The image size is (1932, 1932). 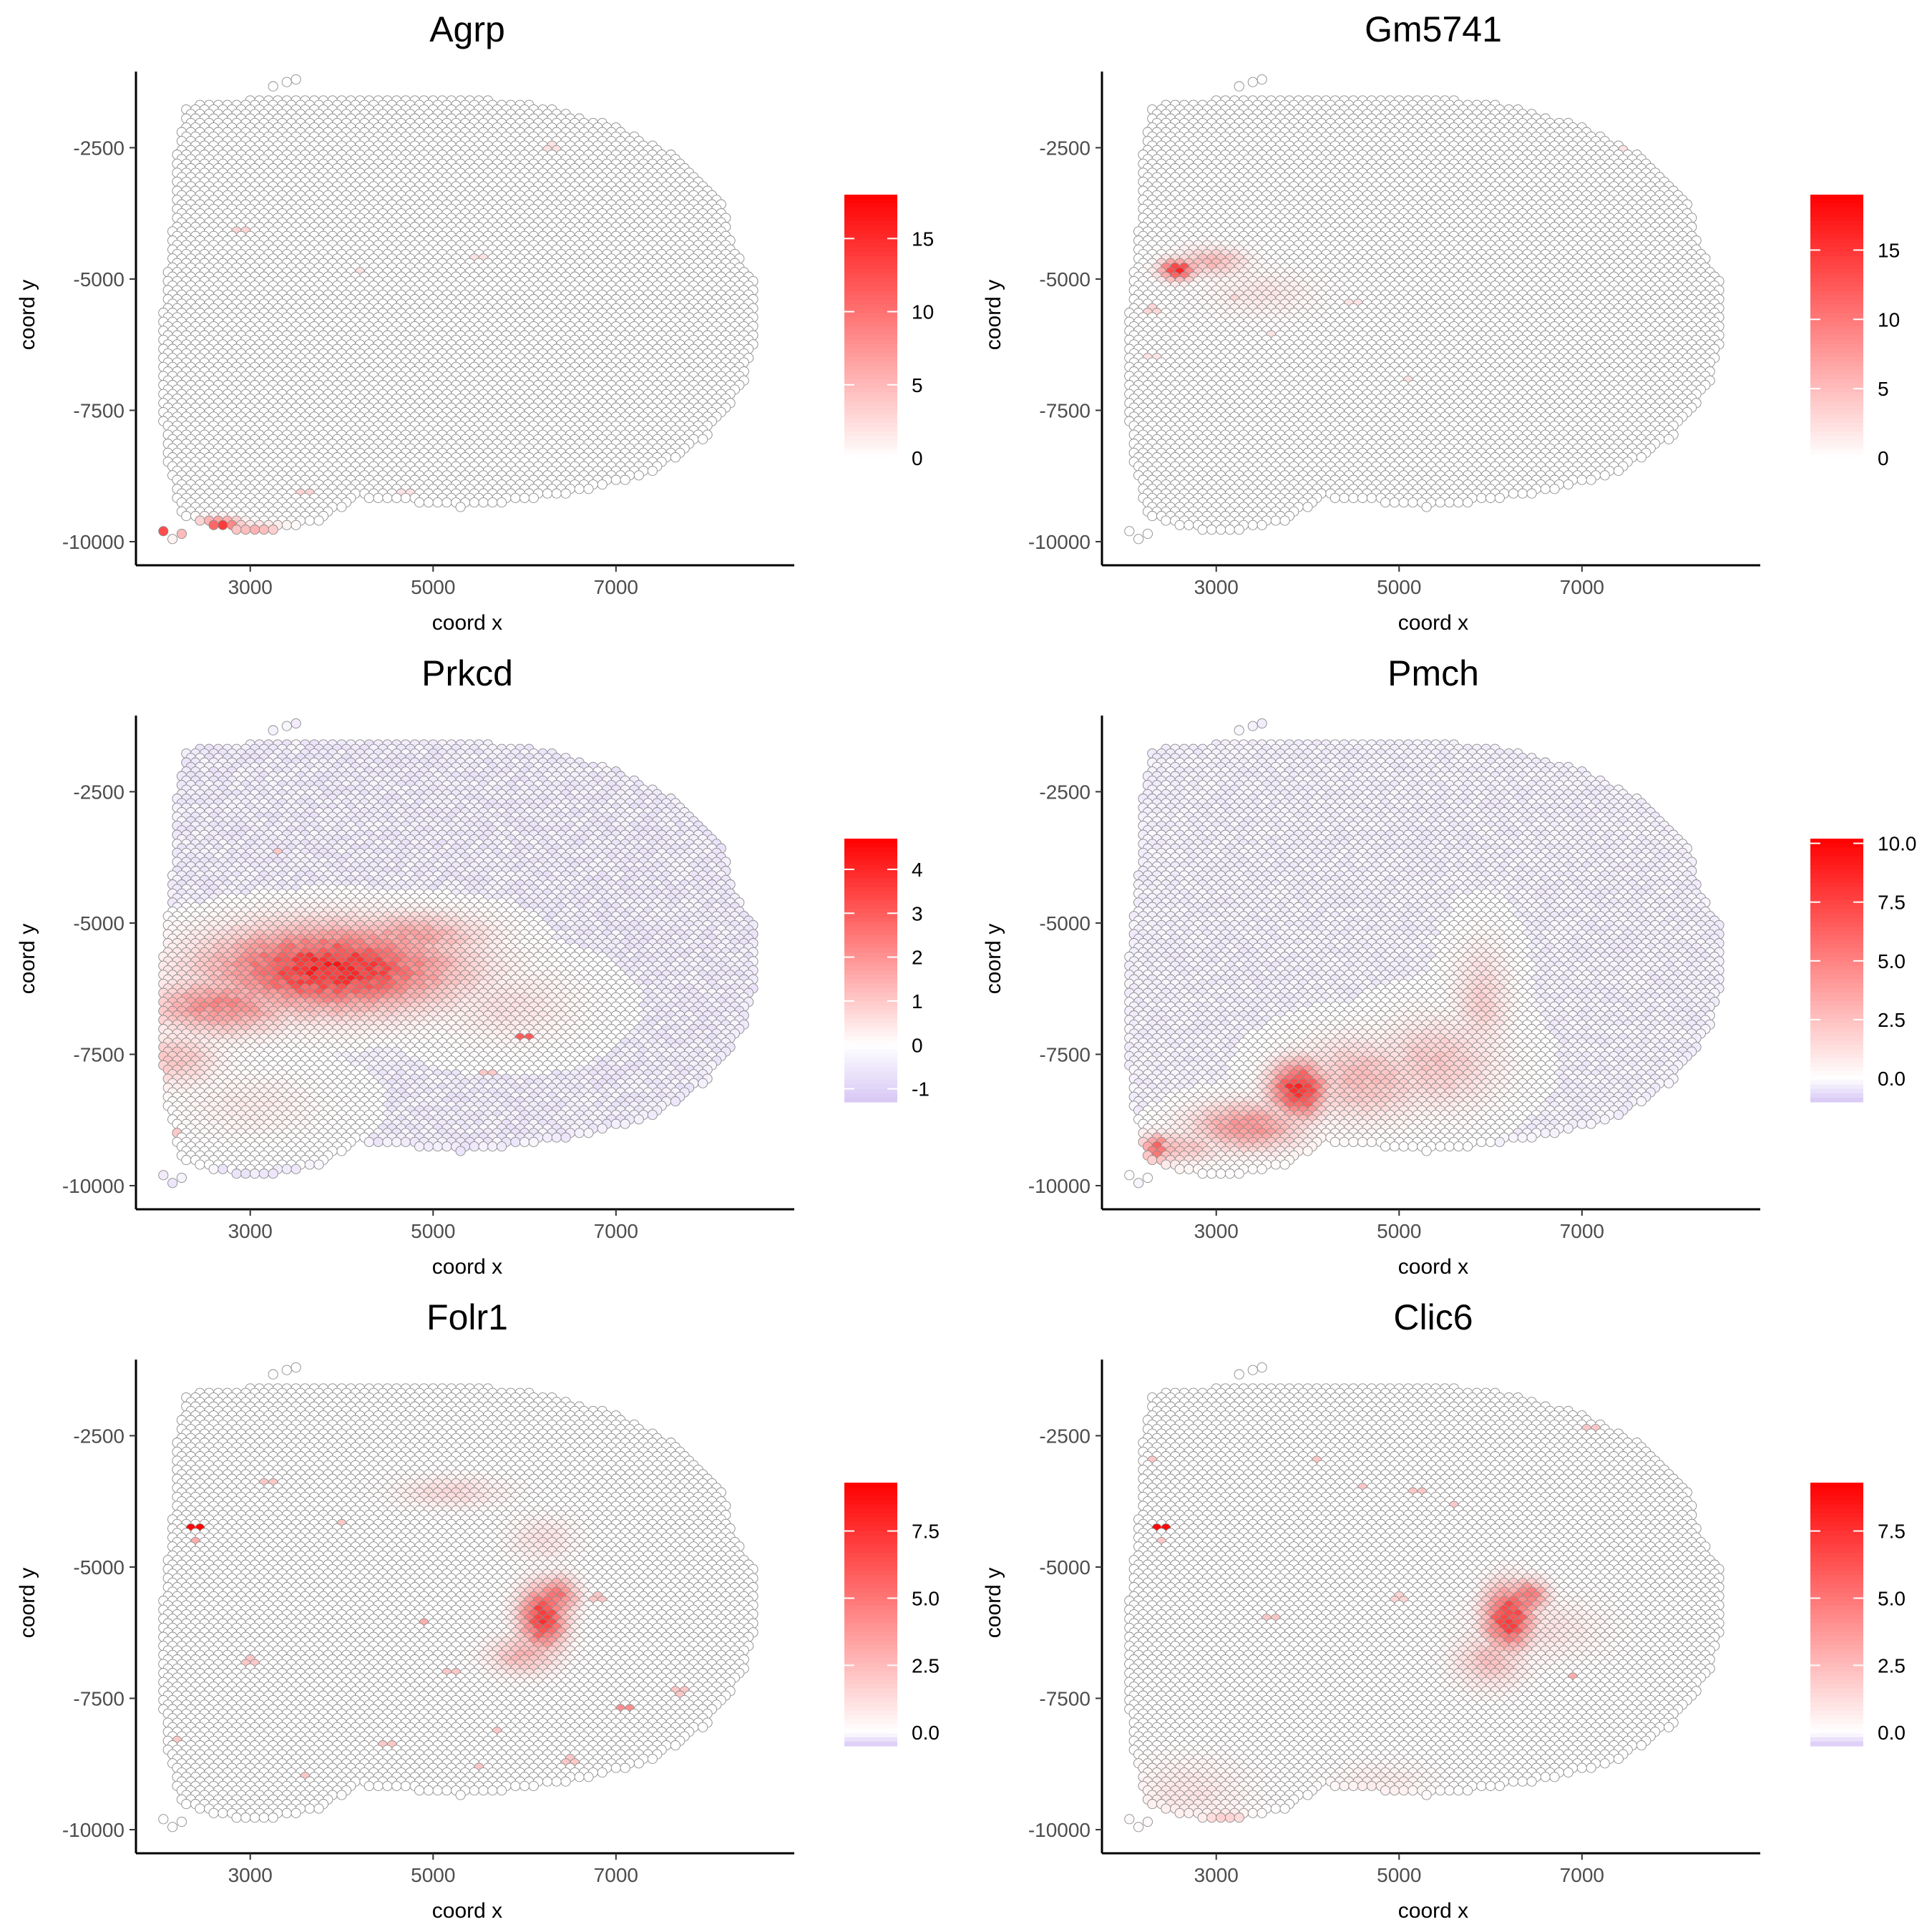 What do you see at coordinates (467, 29) in the screenshot?
I see `panel-title: Agrp` at bounding box center [467, 29].